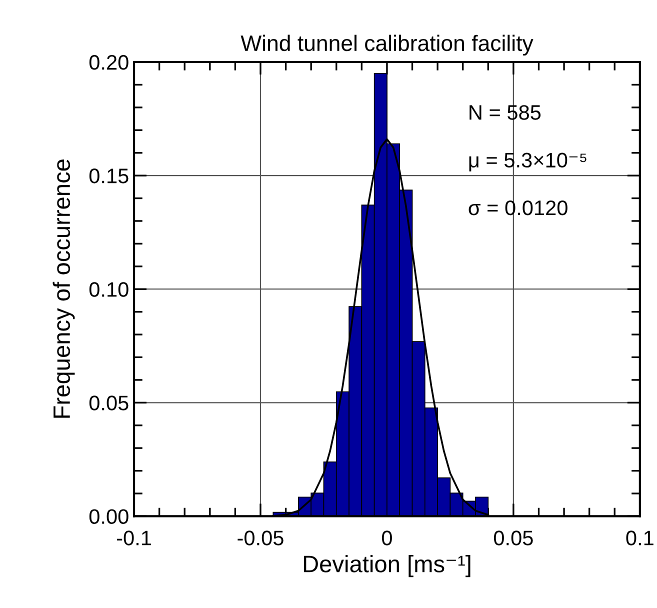 The height and width of the screenshot is (608, 657). I want to click on y-tick-label: 0.20, so click(108, 62).